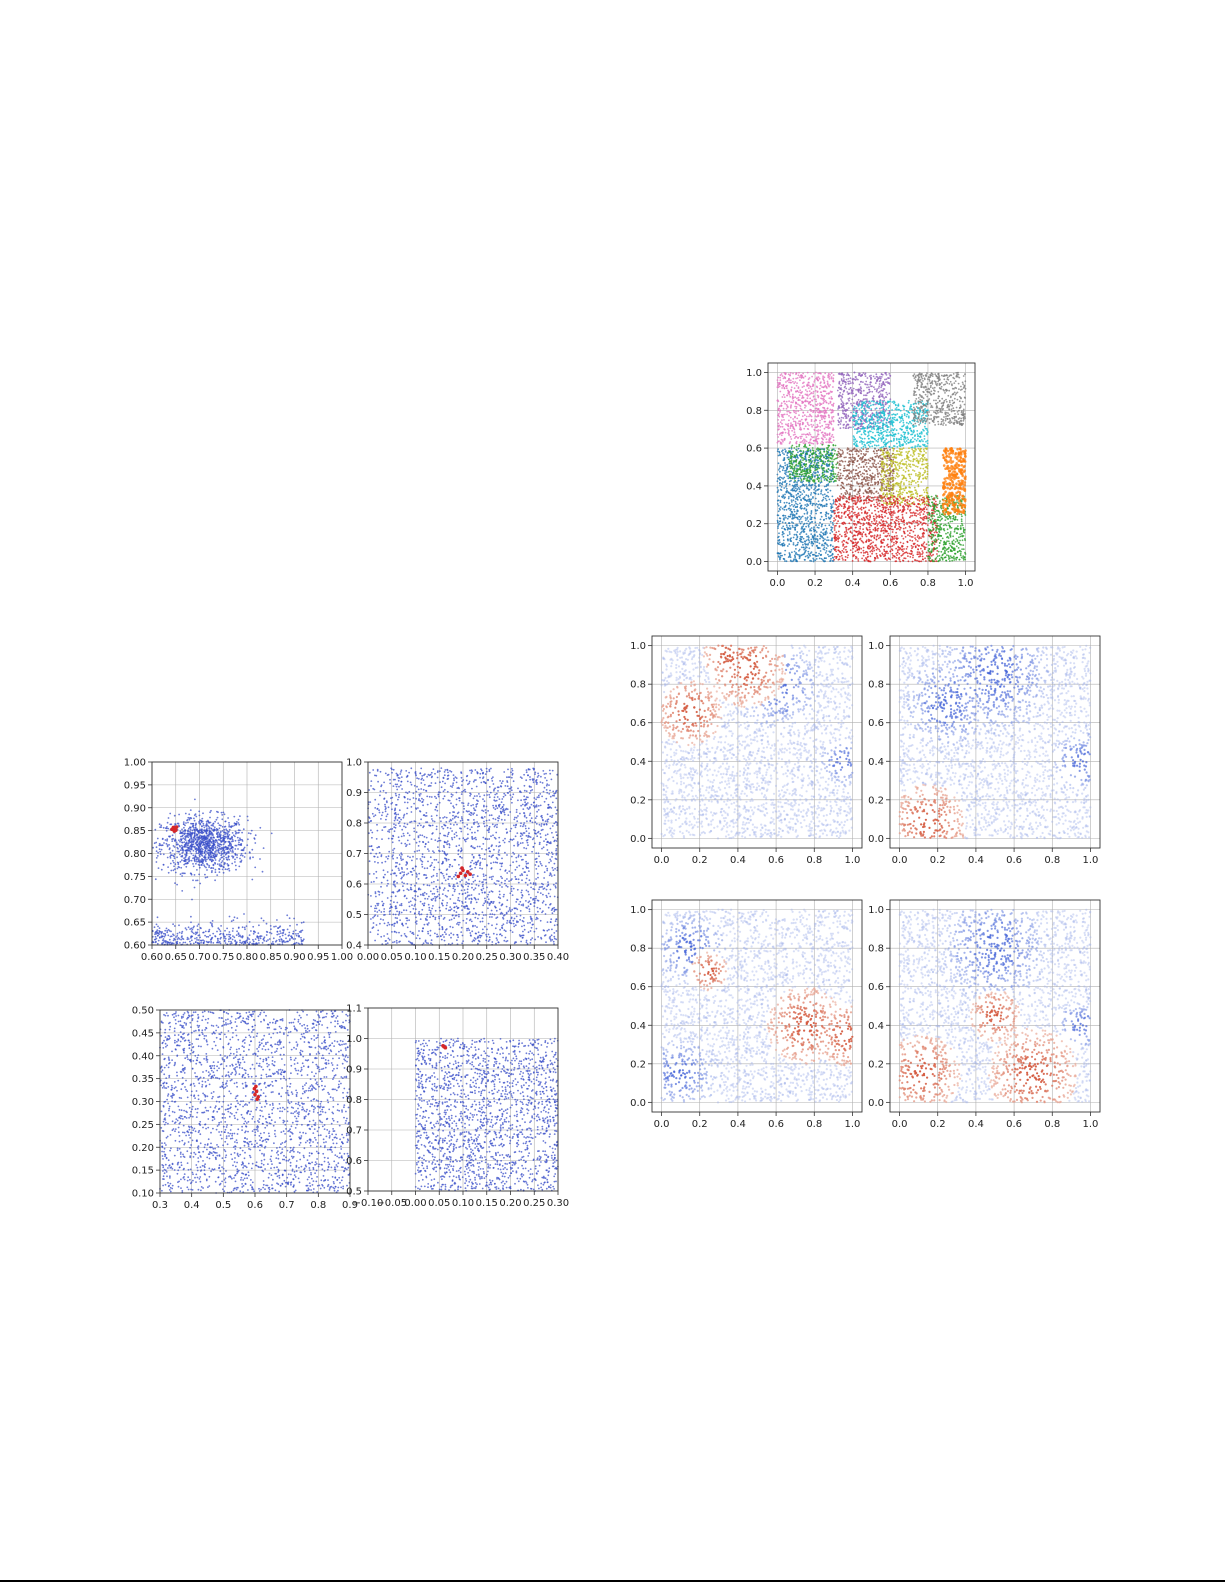 This screenshot has height=1585, width=1225. Describe the element at coordinates (354, 915) in the screenshot. I see `zoom-b-ytick-label-1: 0.5` at that location.